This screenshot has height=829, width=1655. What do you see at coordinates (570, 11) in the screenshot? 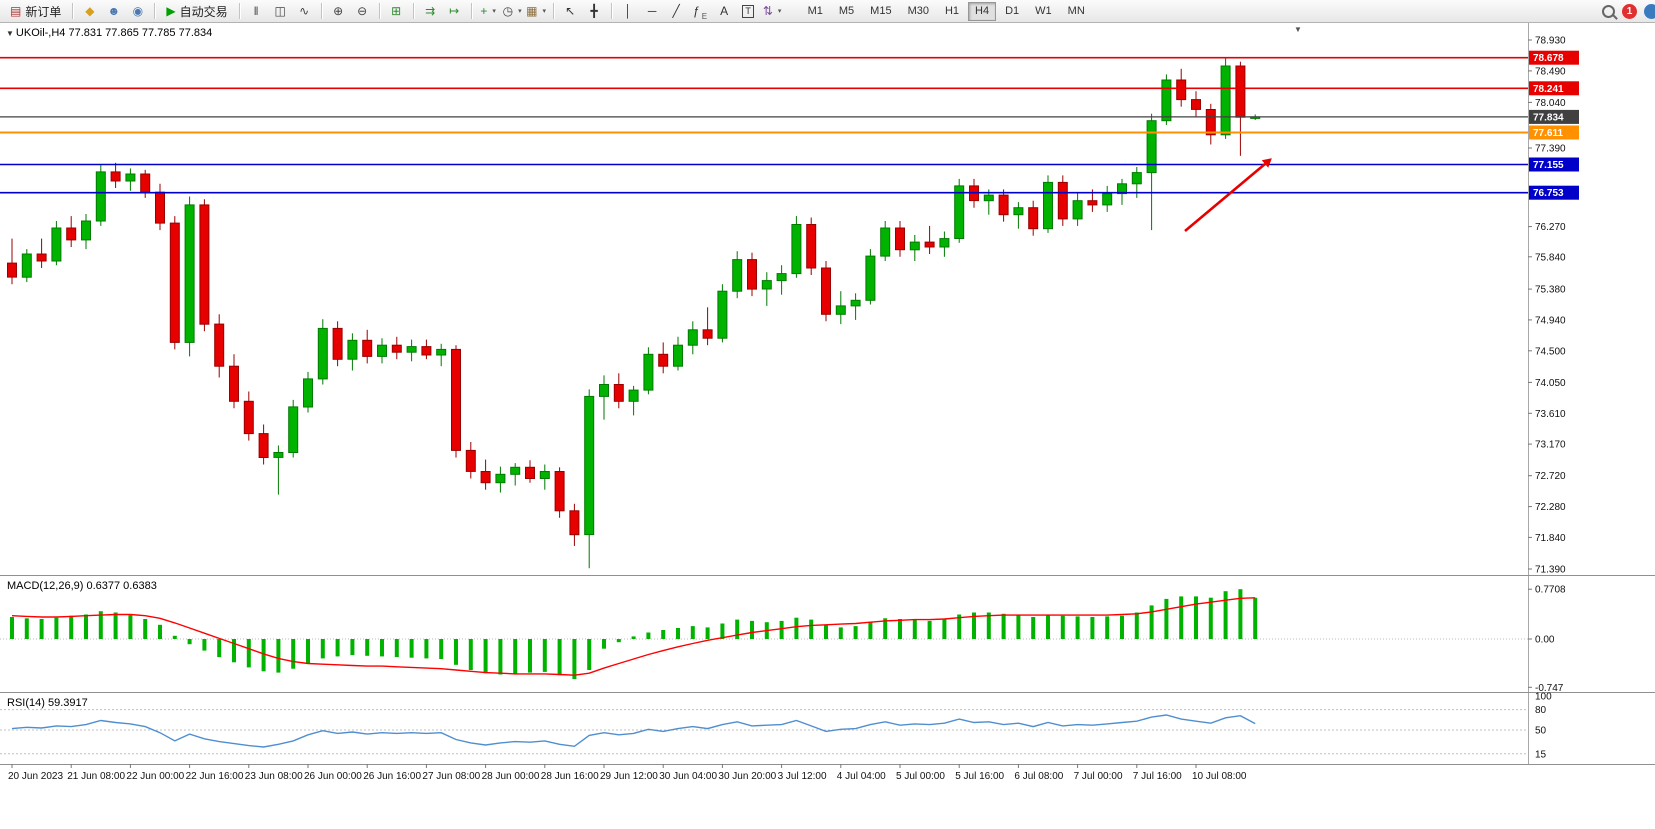
I see `cursor-icon: ↖` at bounding box center [570, 11].